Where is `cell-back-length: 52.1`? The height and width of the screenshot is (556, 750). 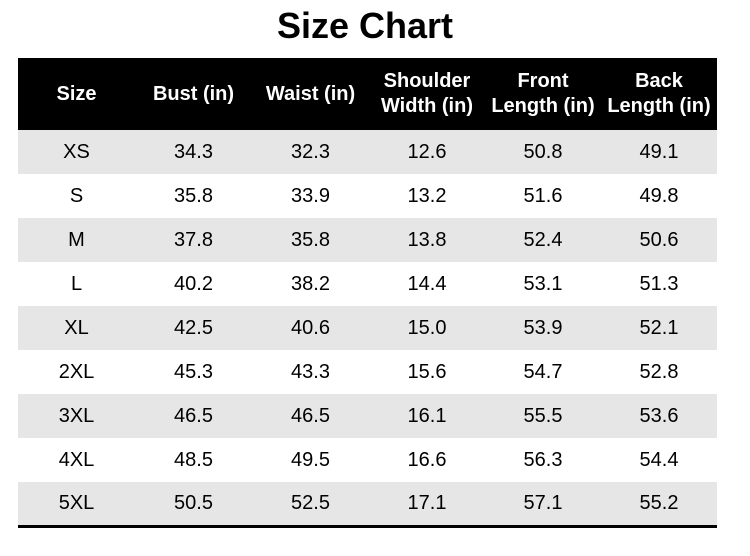
cell-back-length: 52.1 is located at coordinates (659, 327).